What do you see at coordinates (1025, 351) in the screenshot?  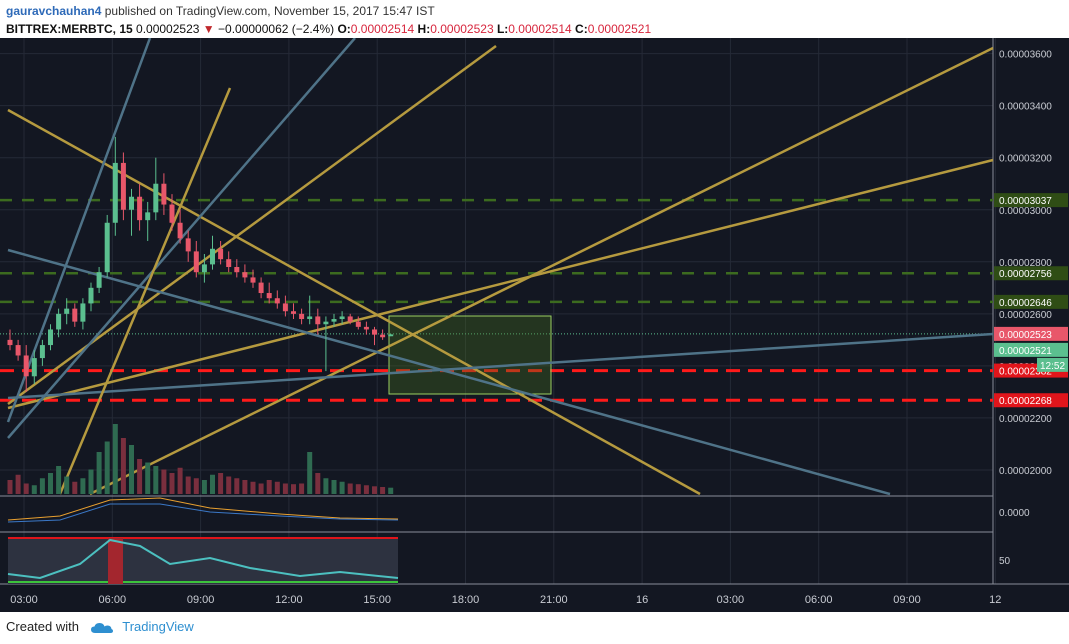 I see `close-price-label: 0.00002521` at bounding box center [1025, 351].